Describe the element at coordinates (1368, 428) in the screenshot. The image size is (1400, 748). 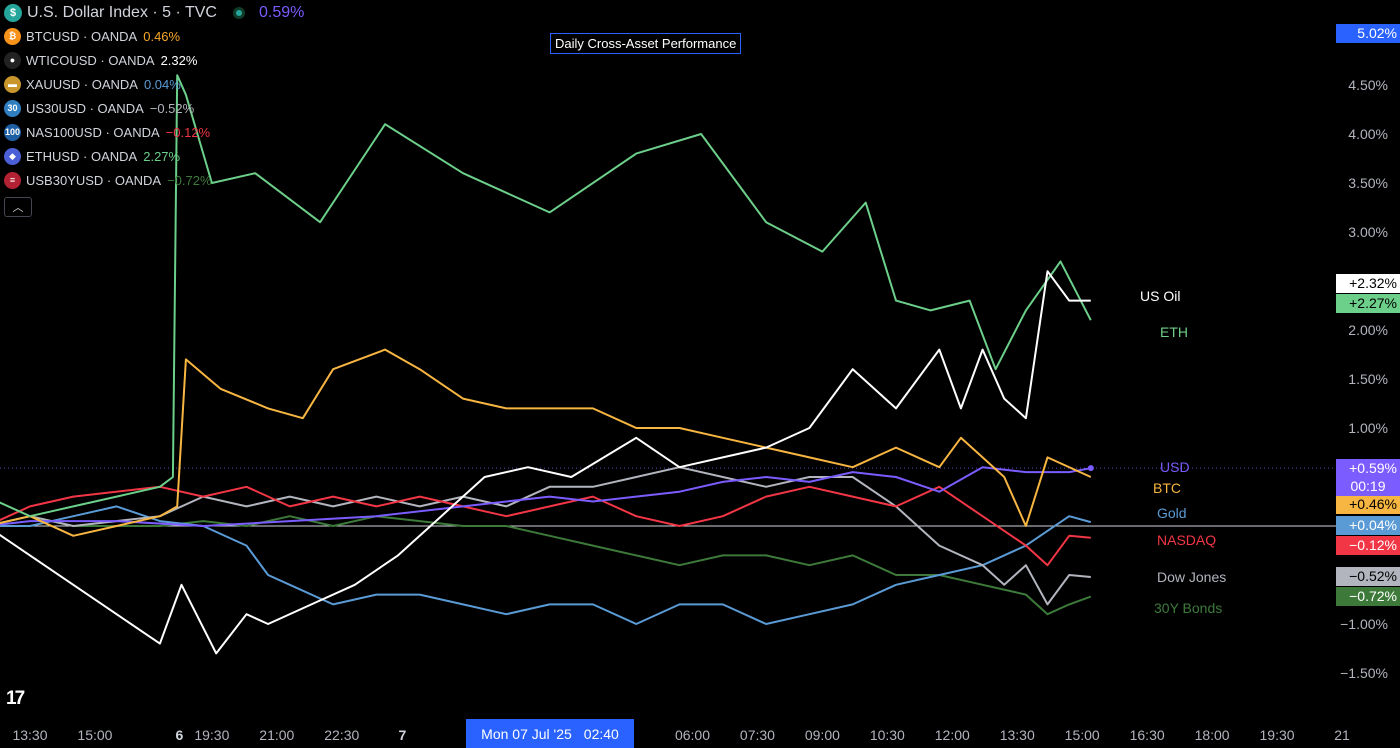
I see `y-tick-label: 1.00%` at that location.